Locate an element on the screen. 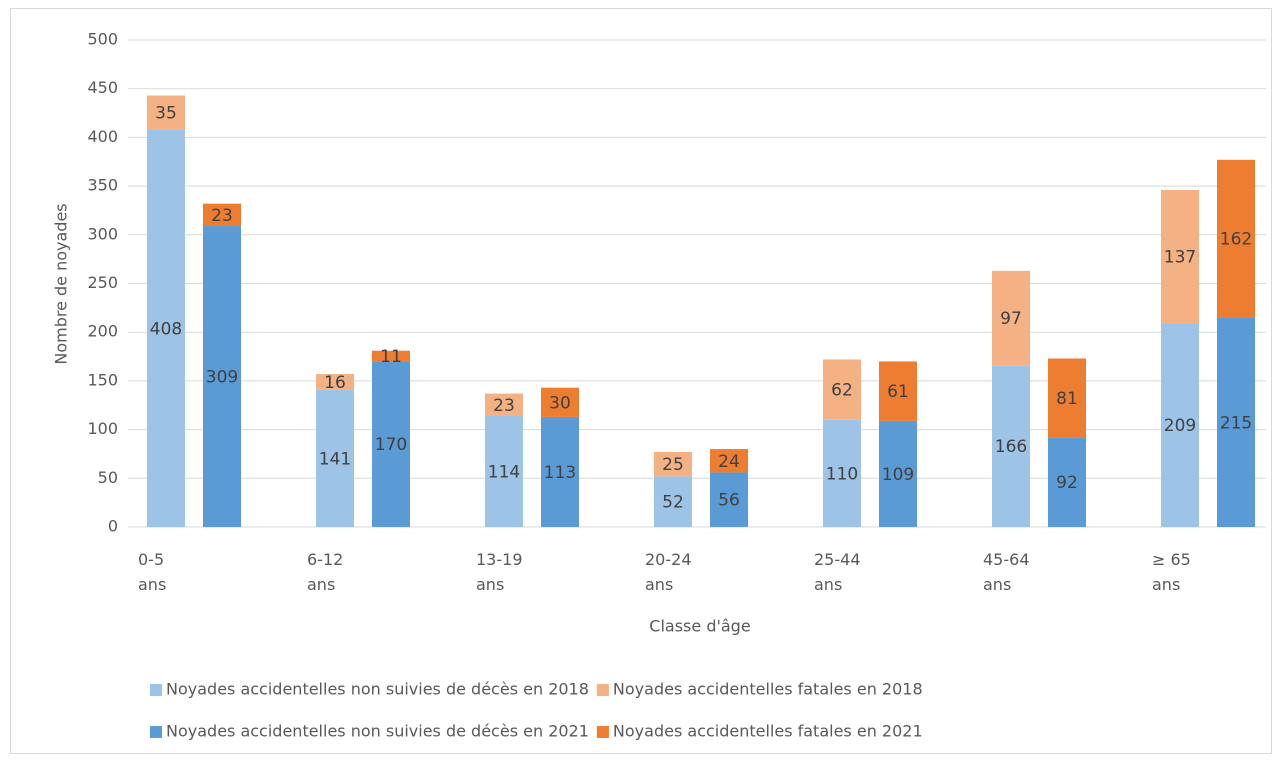 The height and width of the screenshot is (760, 1282). legend-label: Noyades accidentelles fatales en 2021 is located at coordinates (768, 731).